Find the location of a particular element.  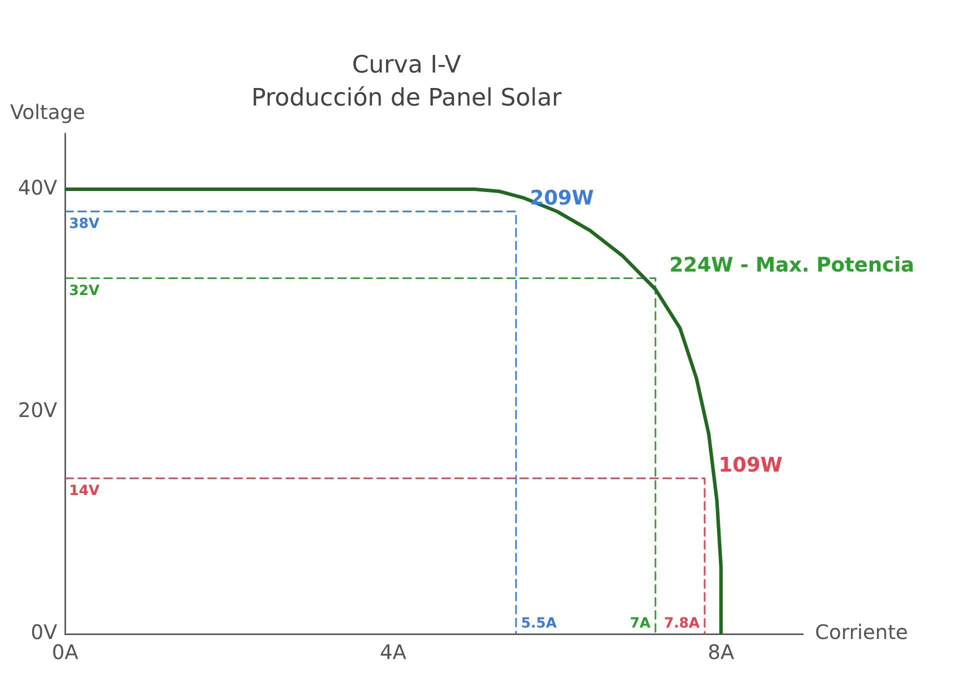

x-axis-title: Corriente is located at coordinates (861, 632).